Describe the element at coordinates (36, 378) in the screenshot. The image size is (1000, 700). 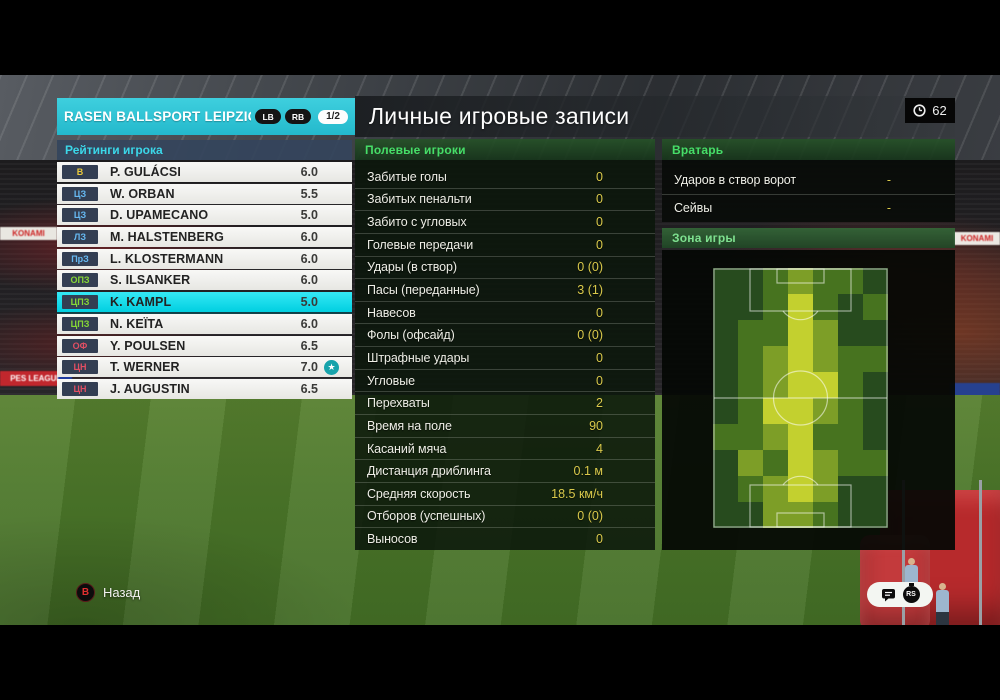
I see `ad-board-text: PES LEAGUE` at that location.